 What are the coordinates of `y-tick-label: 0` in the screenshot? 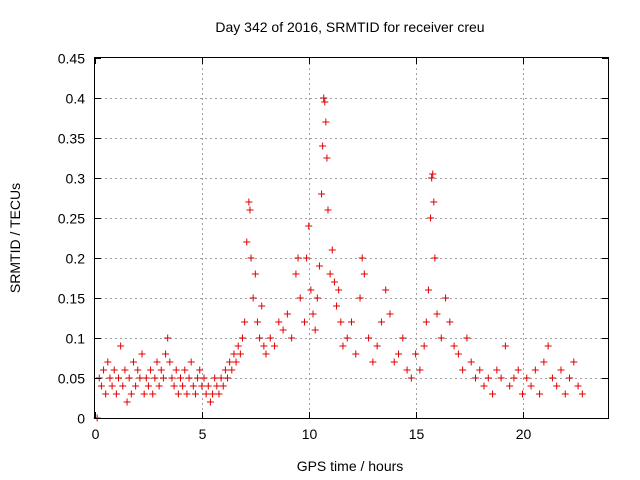 It's located at (81, 419).